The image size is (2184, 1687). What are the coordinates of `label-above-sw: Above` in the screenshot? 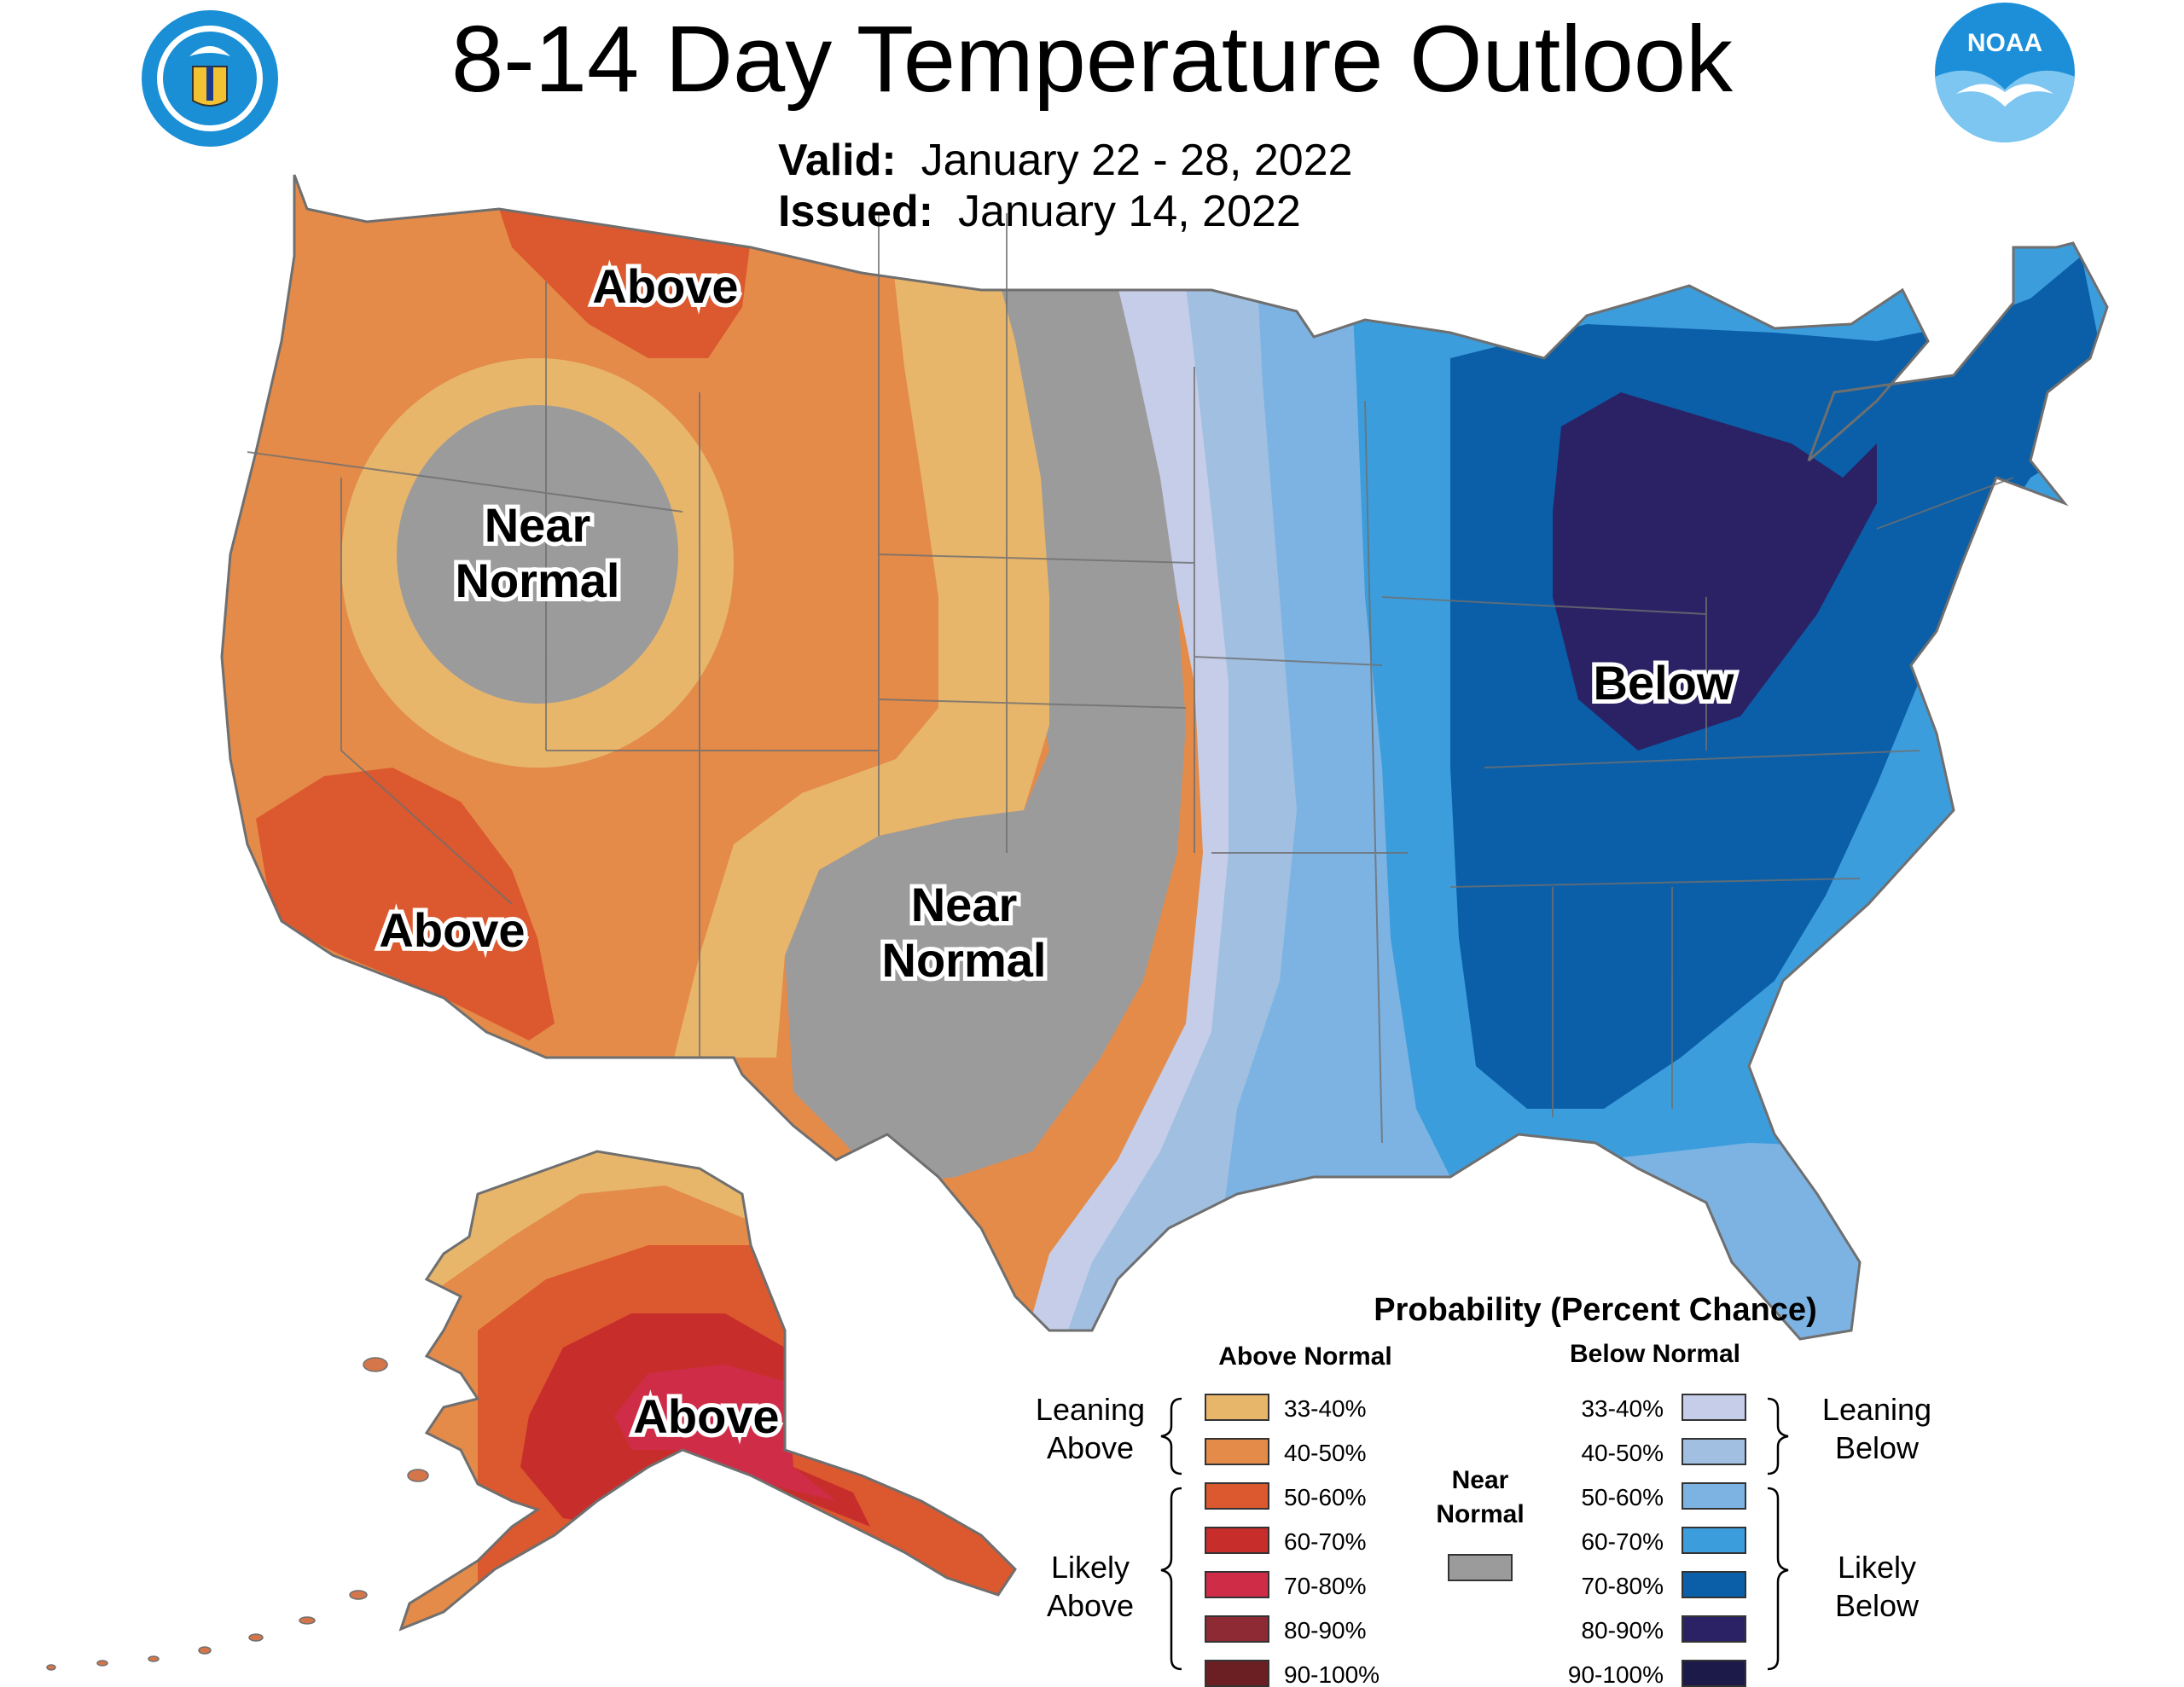 It's located at (452, 930).